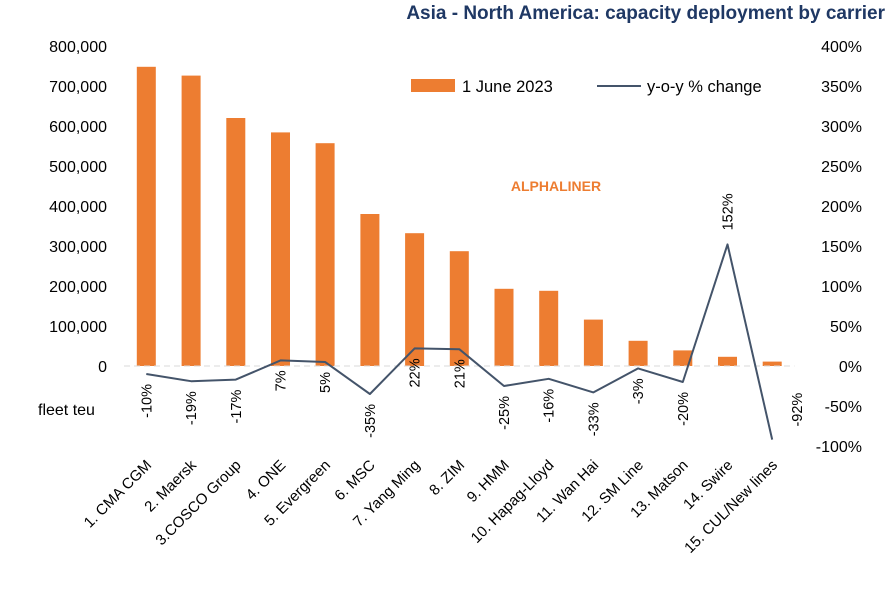 The width and height of the screenshot is (890, 589). Describe the element at coordinates (846, 327) in the screenshot. I see `y2-tick-label: 50%` at that location.